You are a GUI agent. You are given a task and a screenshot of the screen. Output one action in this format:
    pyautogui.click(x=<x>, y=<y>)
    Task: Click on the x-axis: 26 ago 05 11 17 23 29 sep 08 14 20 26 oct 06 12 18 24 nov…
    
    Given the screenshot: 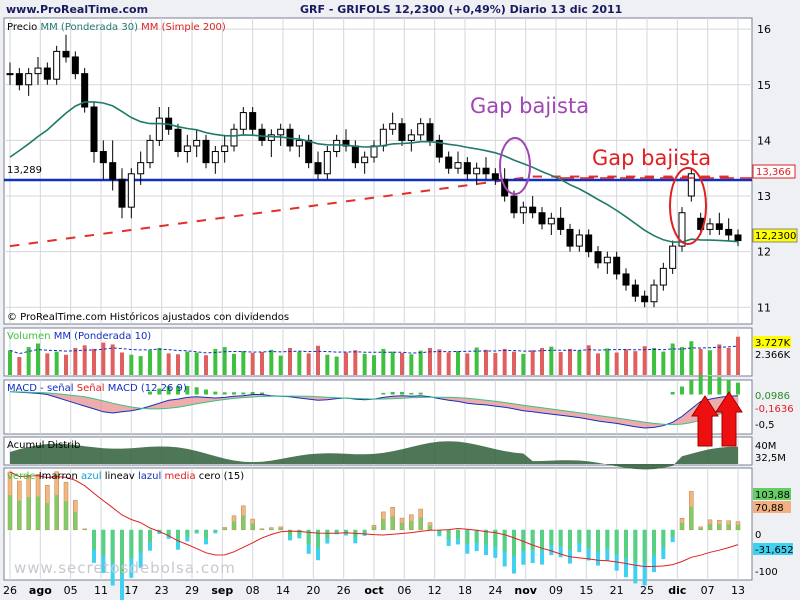 What is the action you would take?
    pyautogui.click(x=374, y=590)
    